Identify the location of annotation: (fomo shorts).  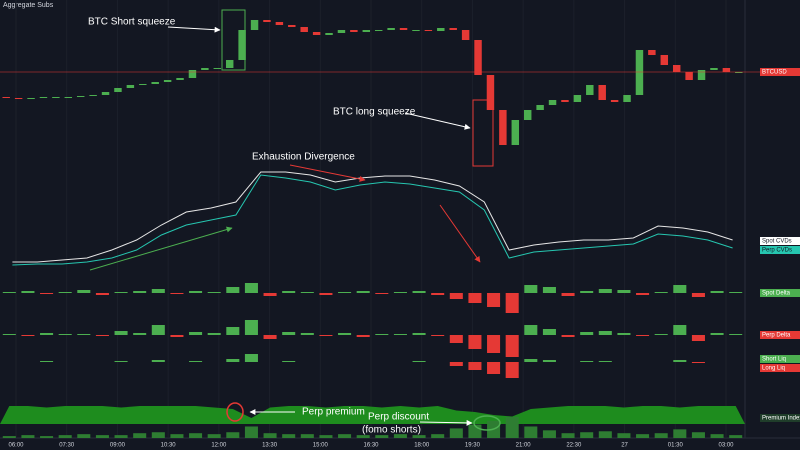
(391, 430).